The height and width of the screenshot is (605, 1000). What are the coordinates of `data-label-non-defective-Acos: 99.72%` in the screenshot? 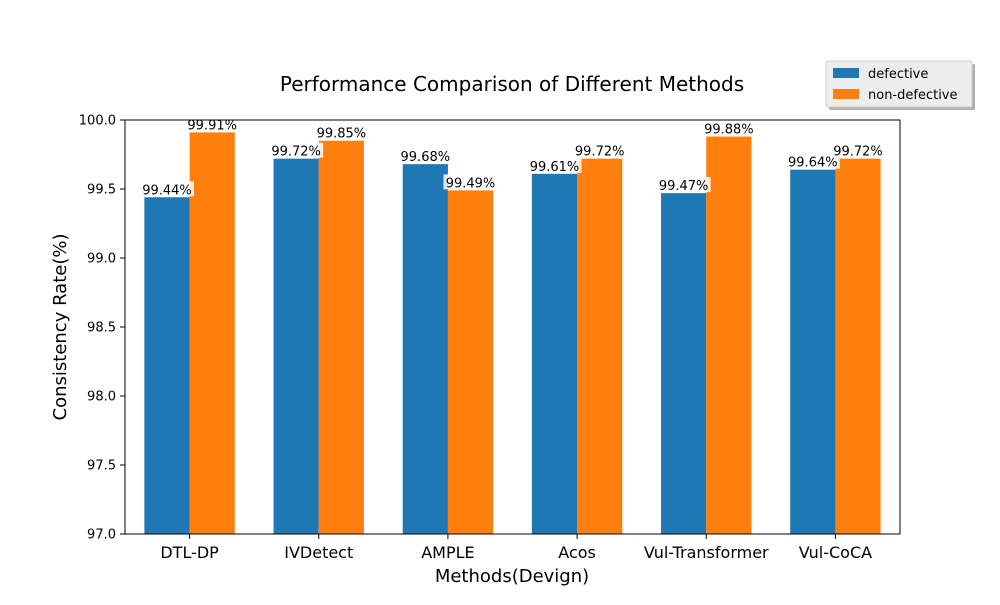 It's located at (600, 152).